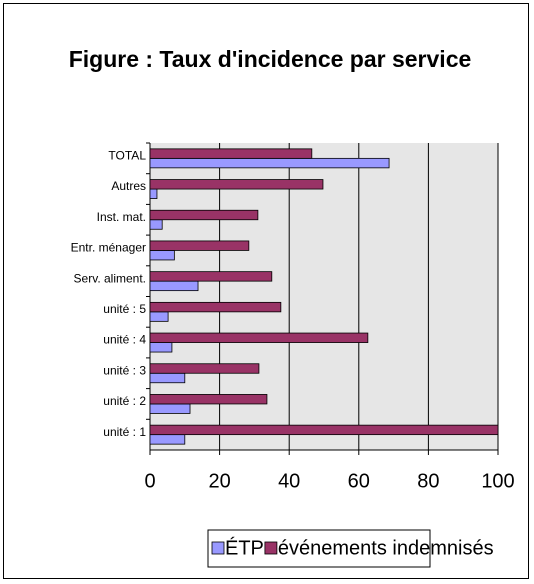 The height and width of the screenshot is (584, 534). Describe the element at coordinates (124, 340) in the screenshot. I see `y-tick-label: unité : 4` at that location.